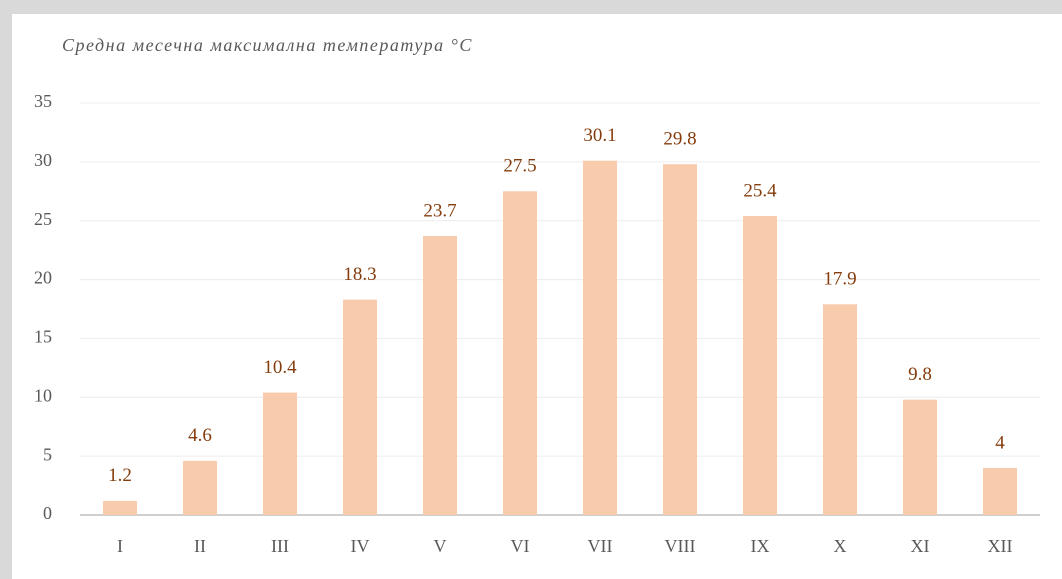 The height and width of the screenshot is (579, 1062). Describe the element at coordinates (519, 166) in the screenshot. I see `data-label: 27.5` at that location.